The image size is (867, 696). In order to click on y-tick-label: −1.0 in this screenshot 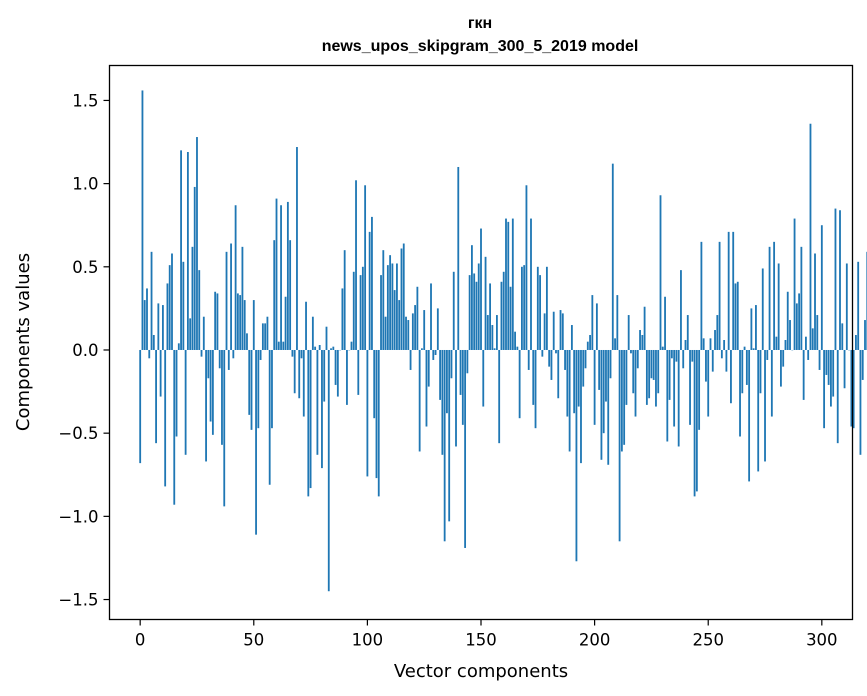, I will do `click(78, 516)`.